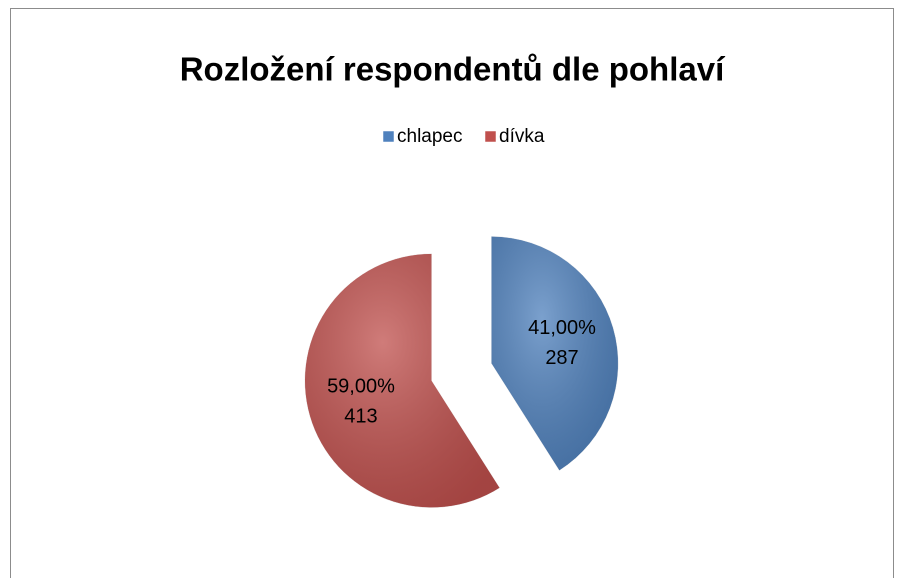 Image resolution: width=901 pixels, height=578 pixels. Describe the element at coordinates (561, 358) in the screenshot. I see `data-label: 287` at that location.